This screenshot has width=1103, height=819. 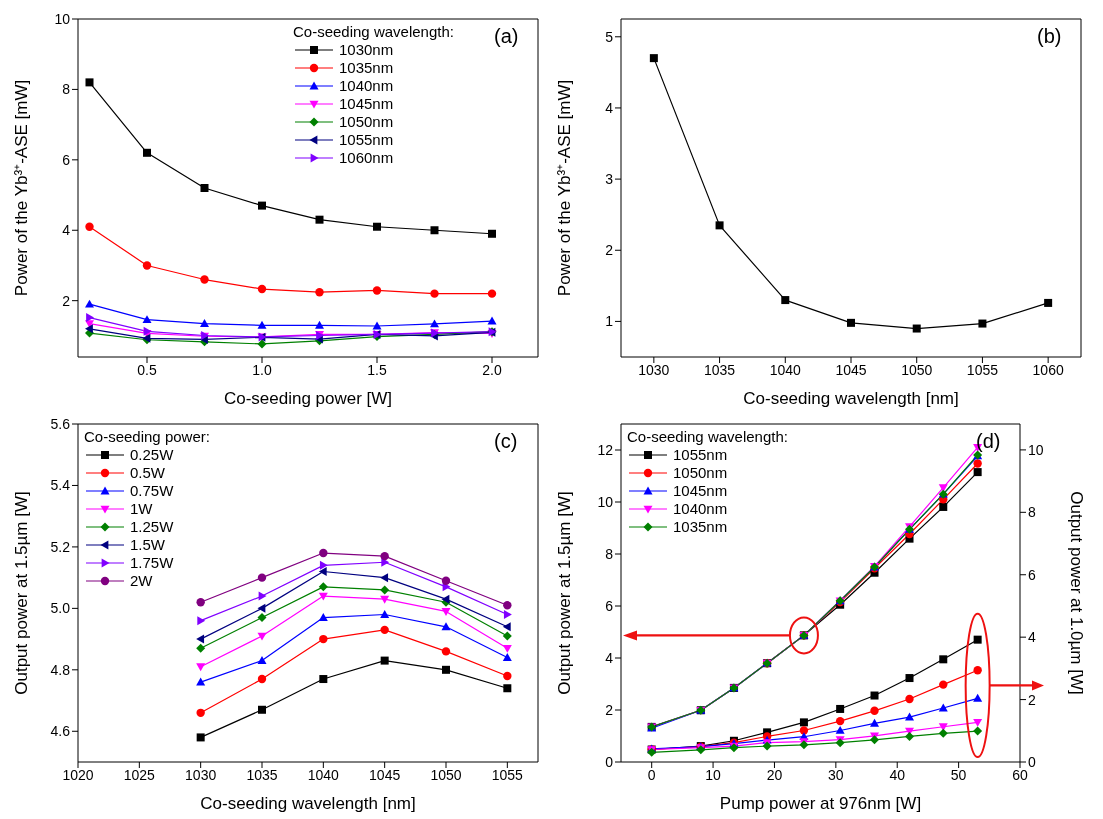 I want to click on x-tick-label: 60, so click(x=1020, y=774).